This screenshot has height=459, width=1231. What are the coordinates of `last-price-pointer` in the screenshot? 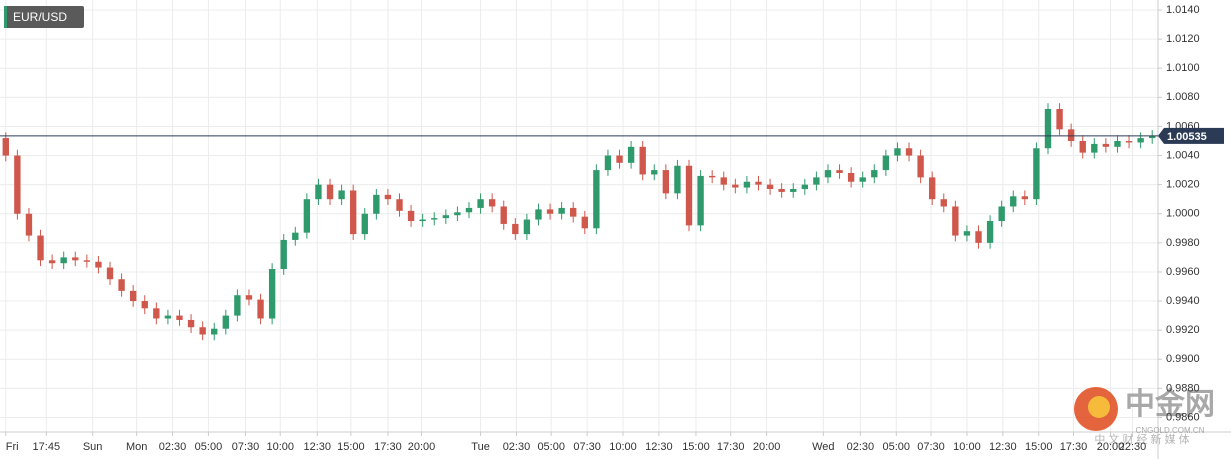 It's located at (1161, 135).